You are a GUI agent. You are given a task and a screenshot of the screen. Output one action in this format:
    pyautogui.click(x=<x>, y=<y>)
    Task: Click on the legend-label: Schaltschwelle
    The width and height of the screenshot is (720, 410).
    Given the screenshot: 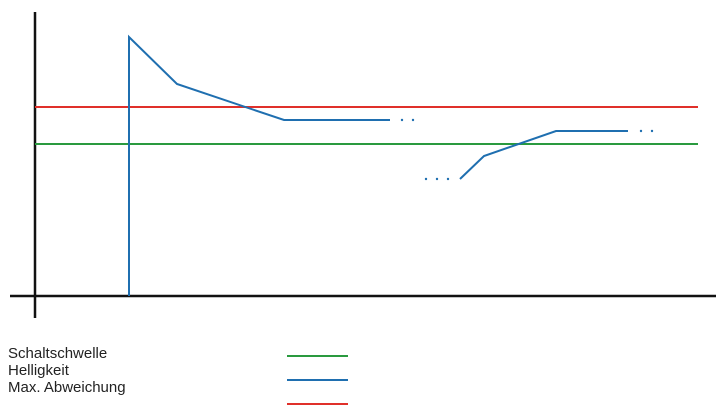 What is the action you would take?
    pyautogui.click(x=57, y=353)
    